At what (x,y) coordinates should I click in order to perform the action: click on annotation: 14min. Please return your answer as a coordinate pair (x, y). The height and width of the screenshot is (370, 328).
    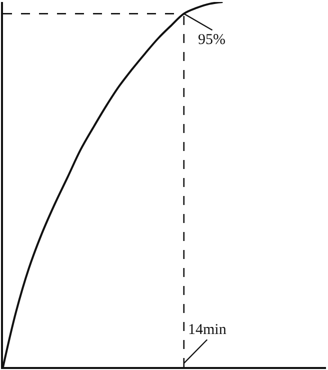
    Looking at the image, I should click on (207, 330).